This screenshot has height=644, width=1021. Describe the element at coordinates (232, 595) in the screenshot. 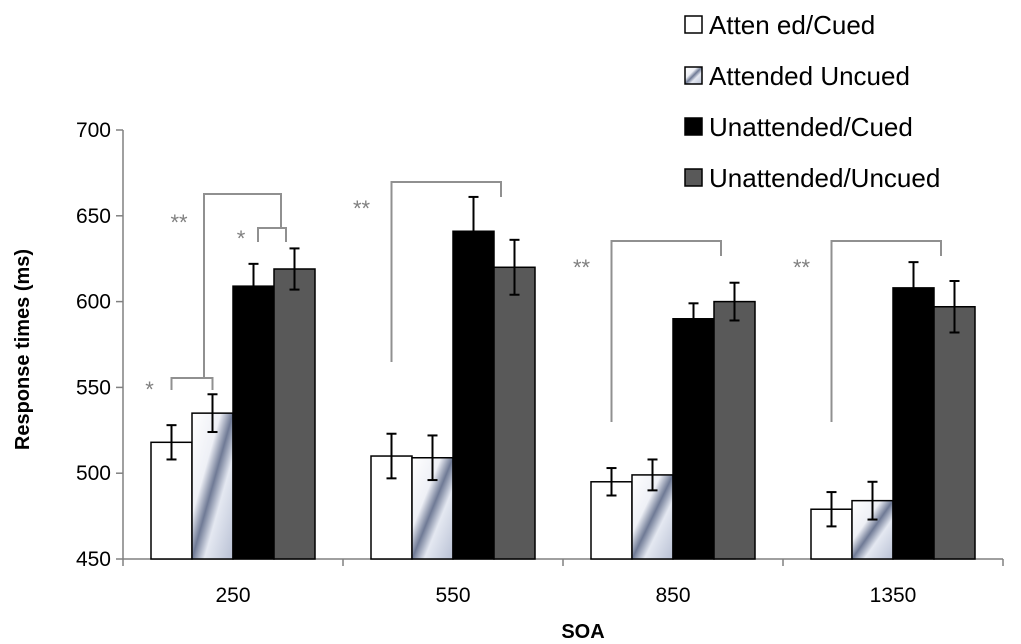

I see `x-tick-label: 250` at that location.